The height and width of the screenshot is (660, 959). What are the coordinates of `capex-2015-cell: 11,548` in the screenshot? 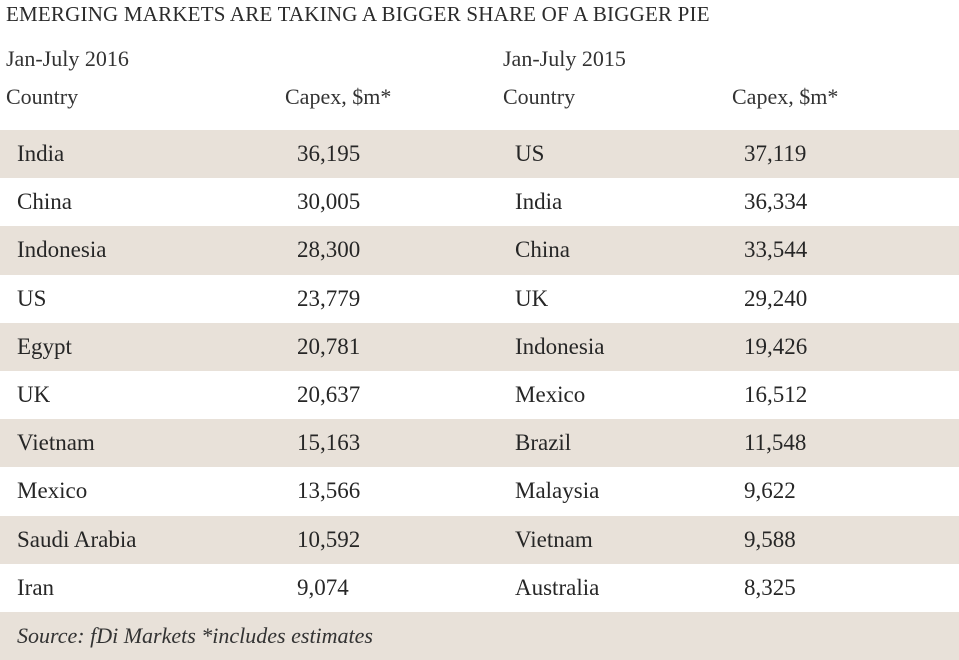 It's located at (775, 443).